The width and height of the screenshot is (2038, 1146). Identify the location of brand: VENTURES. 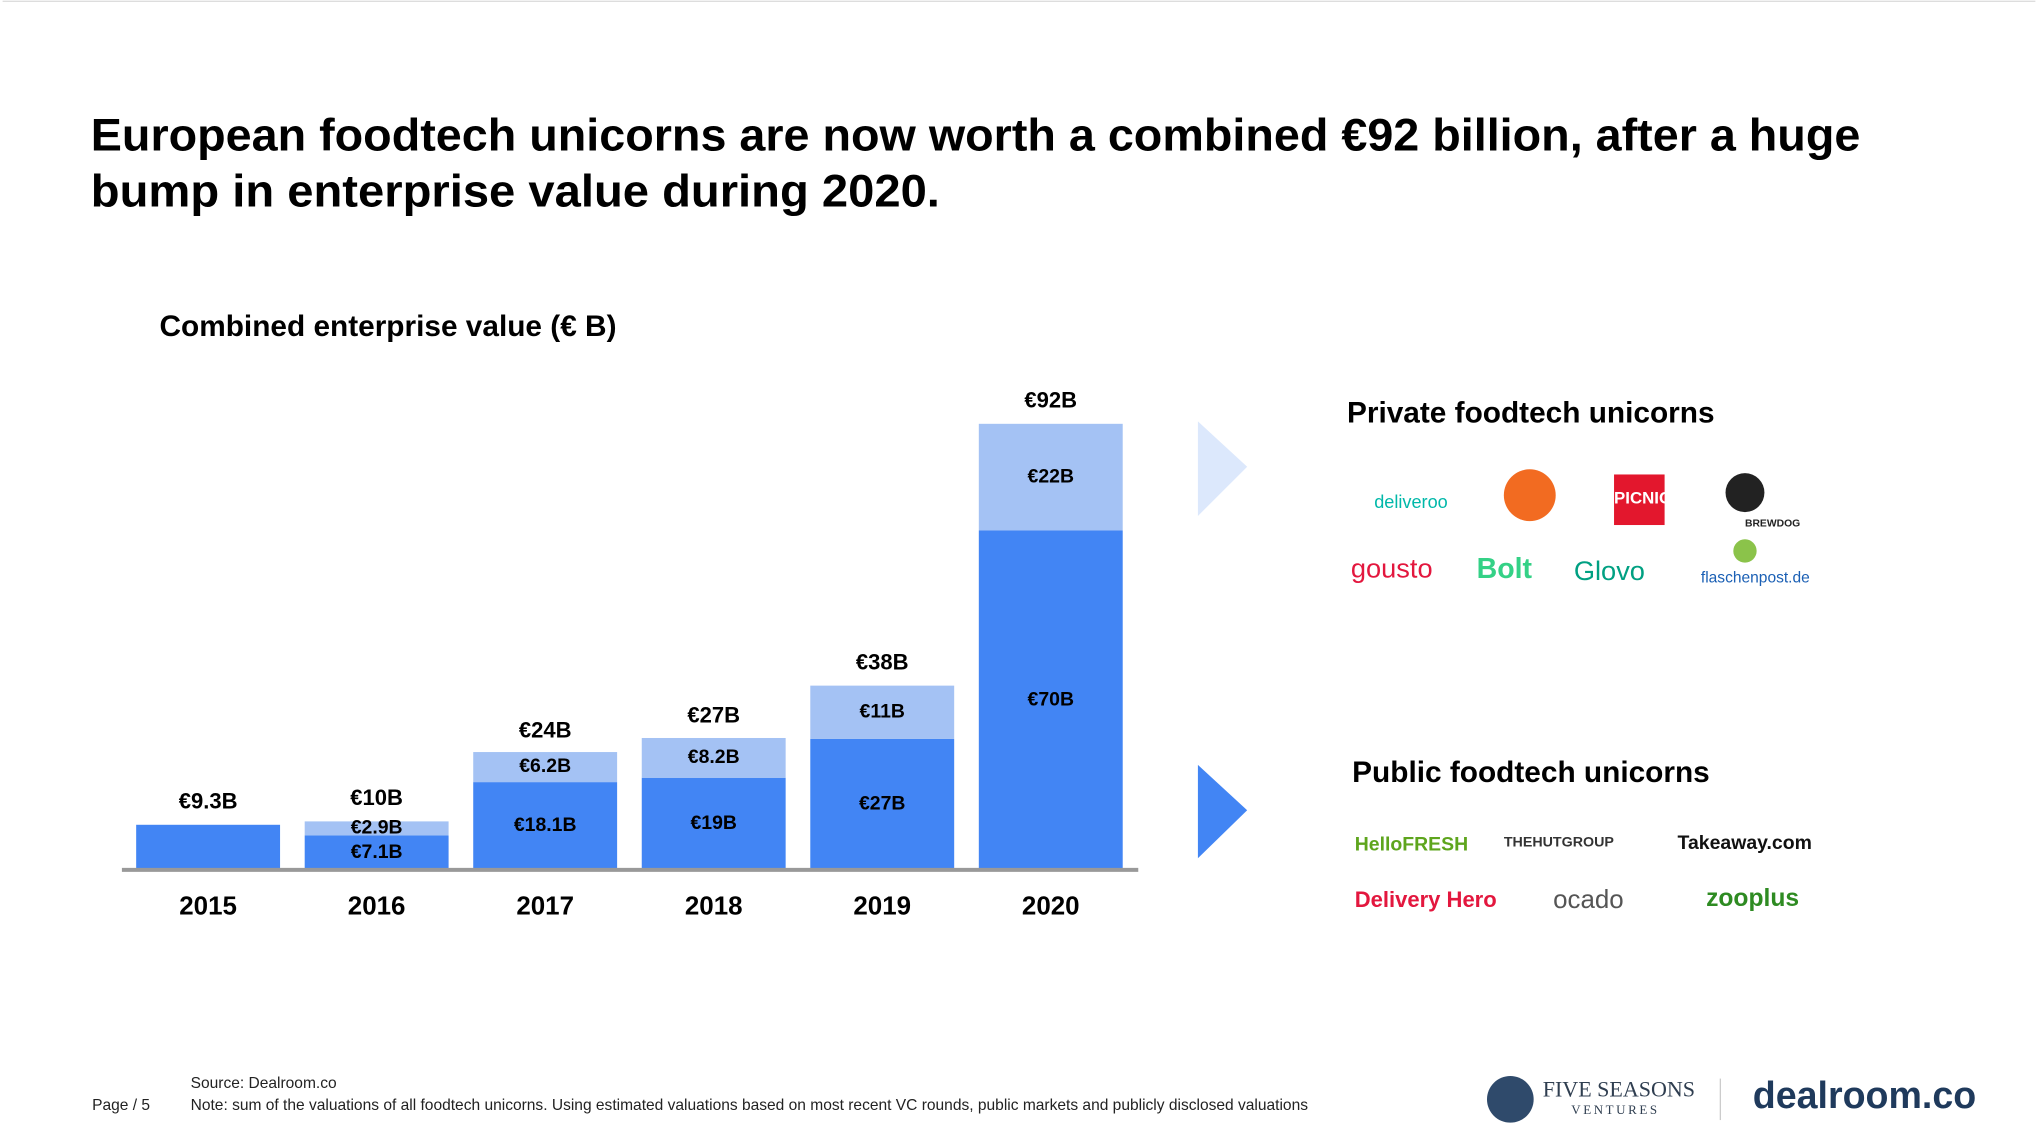
(1615, 1109).